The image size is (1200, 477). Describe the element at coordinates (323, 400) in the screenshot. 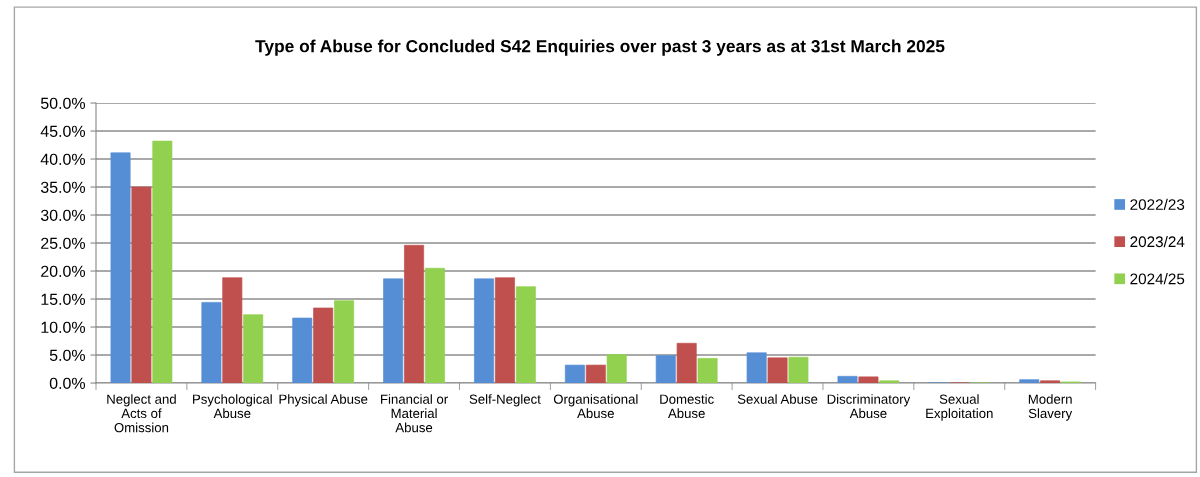

I see `x-tick-label: Physical Abuse` at that location.